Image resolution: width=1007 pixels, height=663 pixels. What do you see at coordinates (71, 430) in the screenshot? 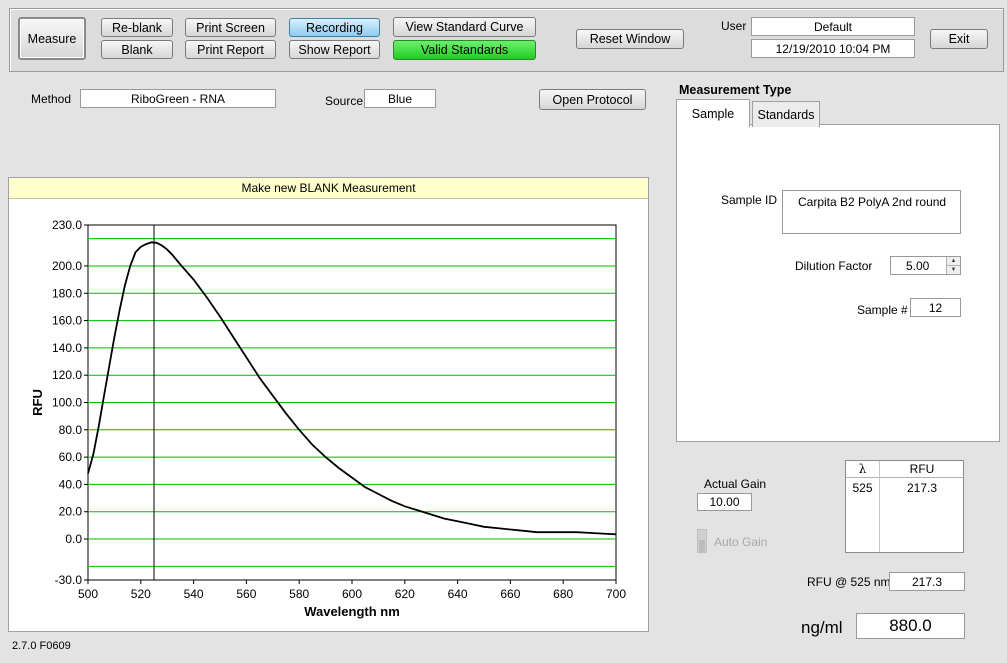
I see `y-tick-label: 80.0` at bounding box center [71, 430].